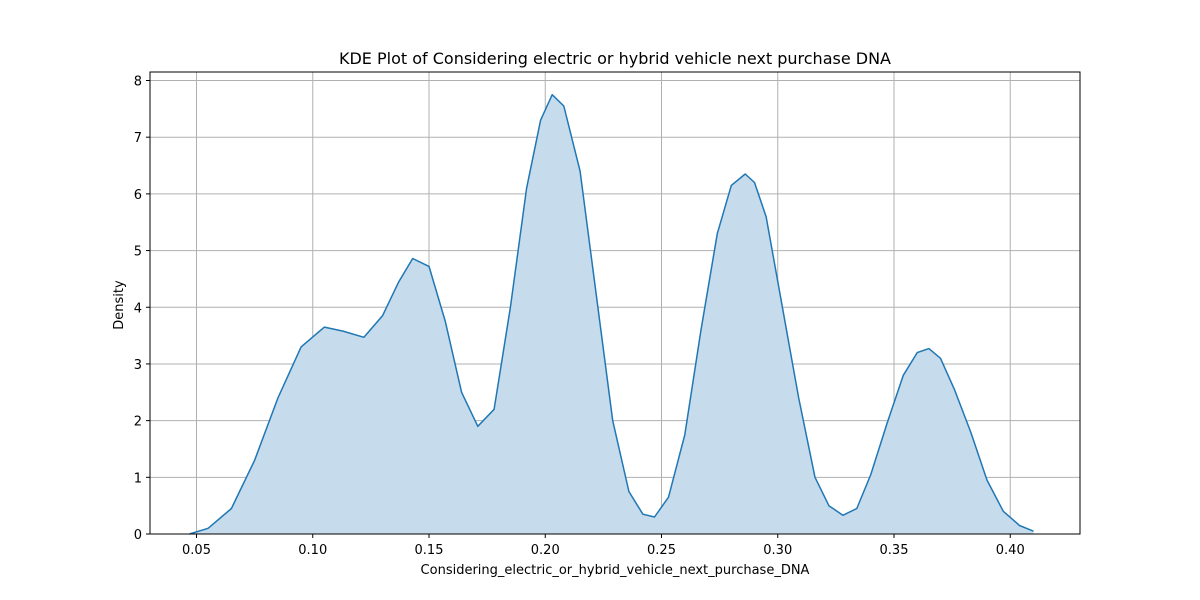 This screenshot has height=600, width=1200. Describe the element at coordinates (429, 550) in the screenshot. I see `x-tick-label: 0.15` at that location.